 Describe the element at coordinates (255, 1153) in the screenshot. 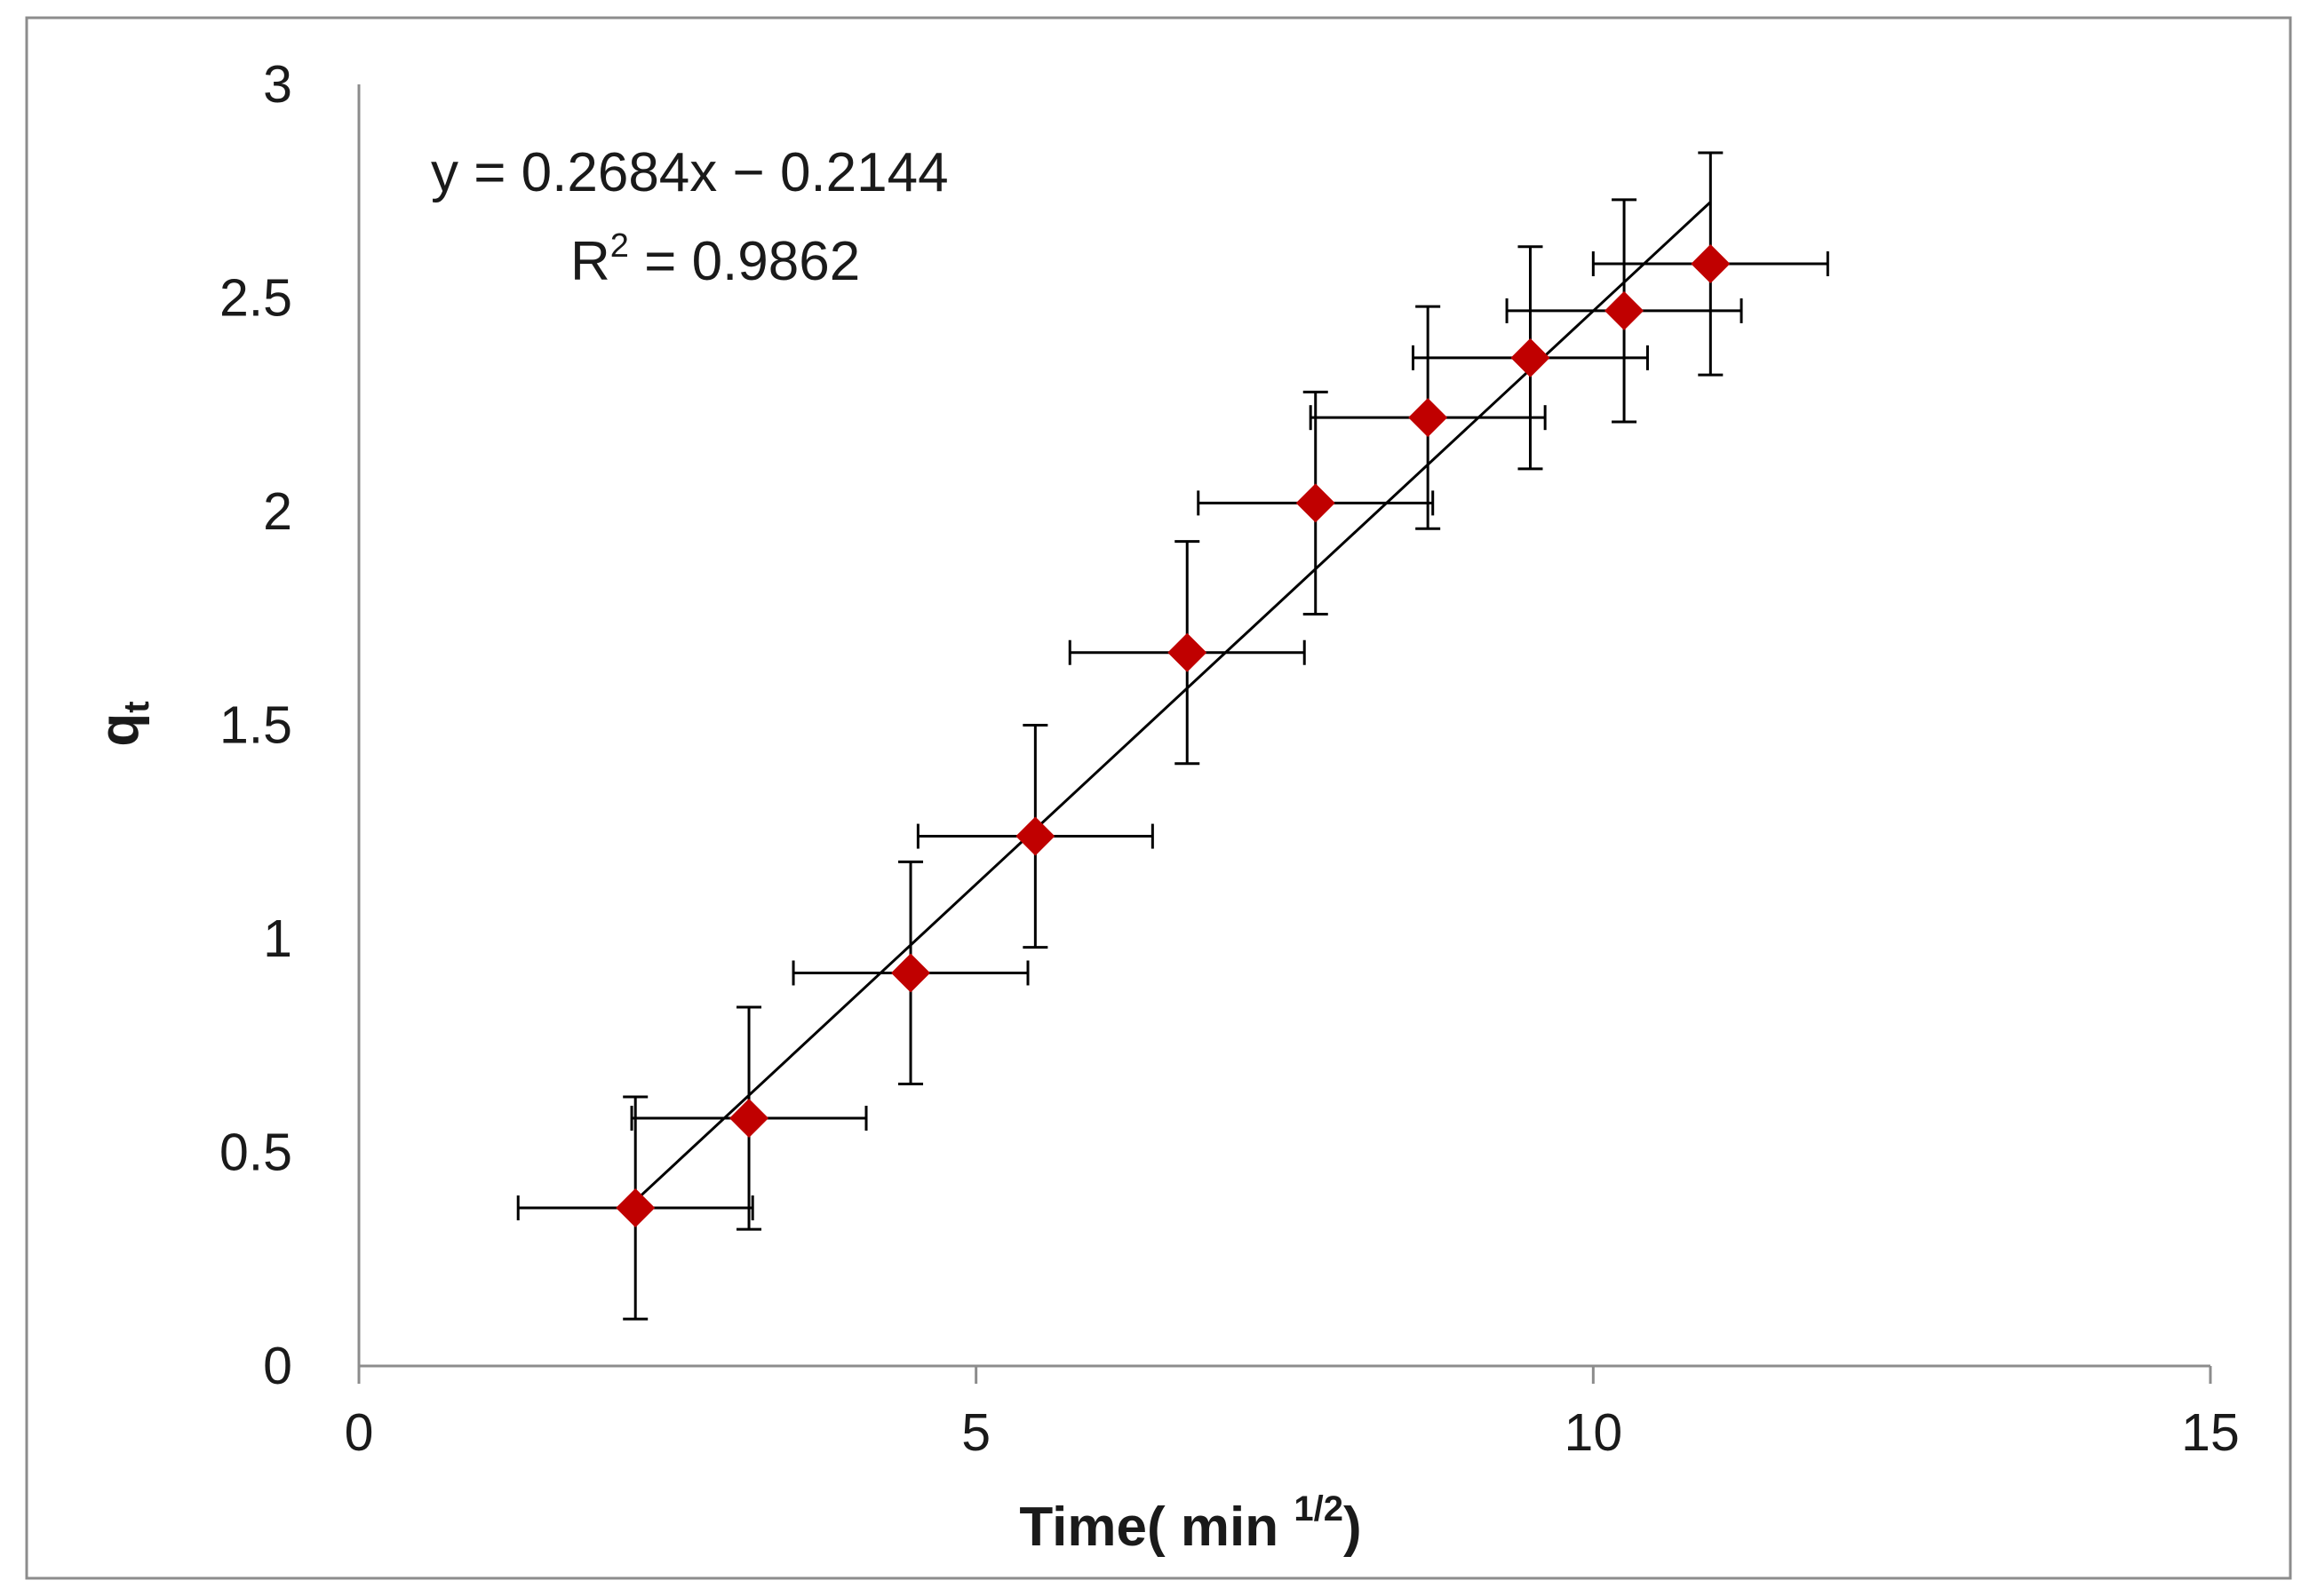

I see `y-tick-label: 0.5` at that location.